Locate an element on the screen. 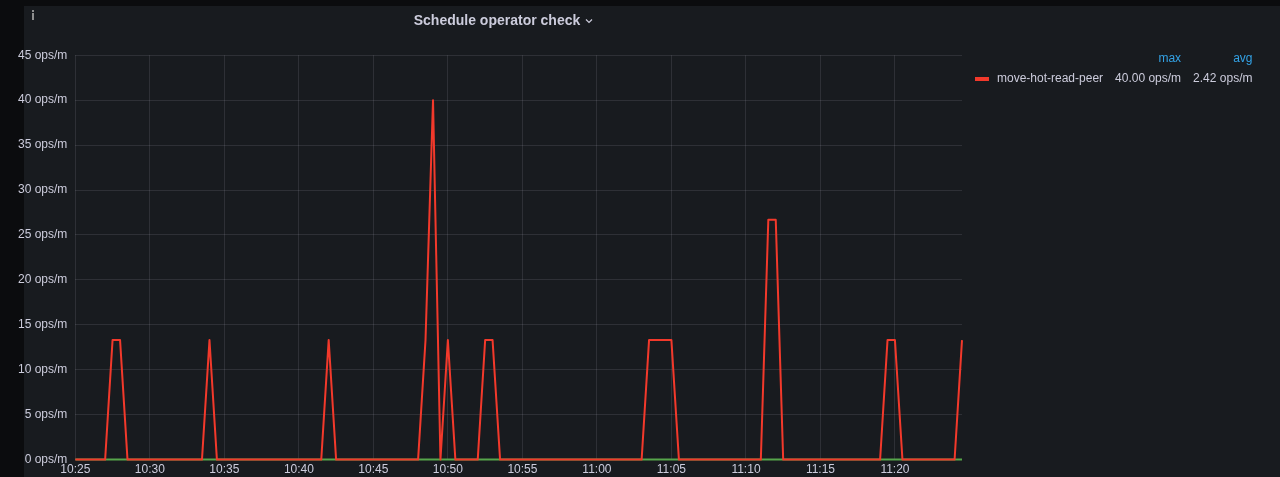 This screenshot has width=1280, height=477. x-tick-label: 10:35 is located at coordinates (224, 469).